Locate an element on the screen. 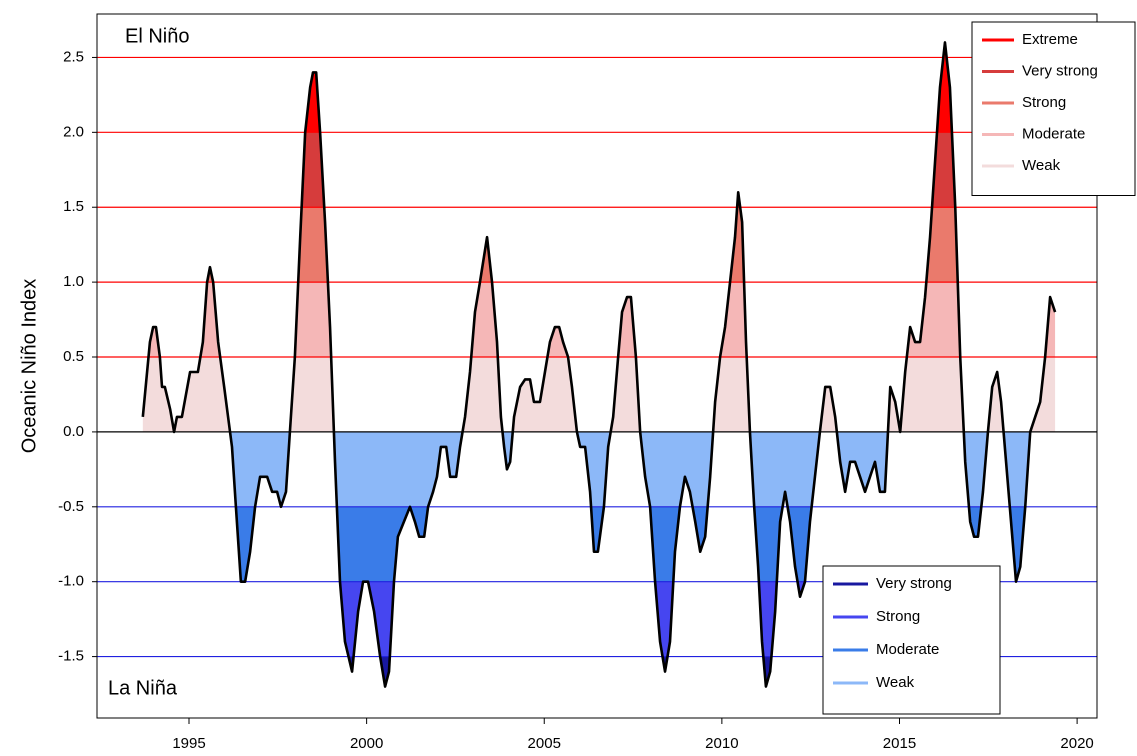 The height and width of the screenshot is (756, 1137). el-nino-label: El Niño is located at coordinates (157, 36).